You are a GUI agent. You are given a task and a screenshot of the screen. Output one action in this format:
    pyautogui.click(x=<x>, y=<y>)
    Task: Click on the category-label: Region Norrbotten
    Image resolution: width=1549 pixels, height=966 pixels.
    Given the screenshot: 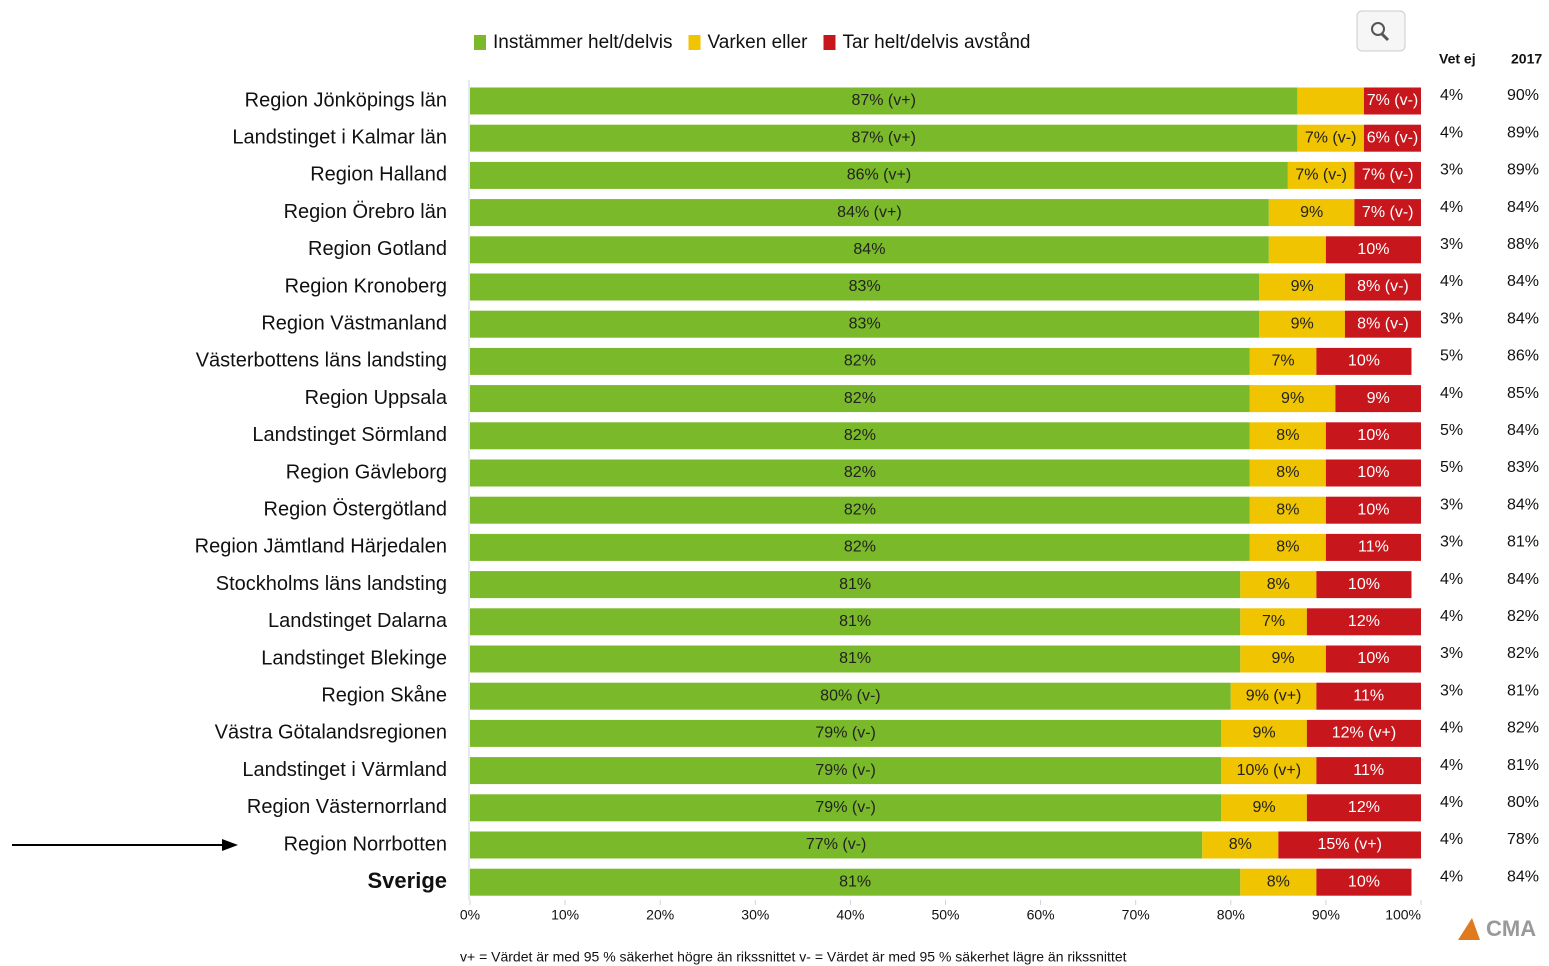 What is the action you would take?
    pyautogui.click(x=365, y=844)
    